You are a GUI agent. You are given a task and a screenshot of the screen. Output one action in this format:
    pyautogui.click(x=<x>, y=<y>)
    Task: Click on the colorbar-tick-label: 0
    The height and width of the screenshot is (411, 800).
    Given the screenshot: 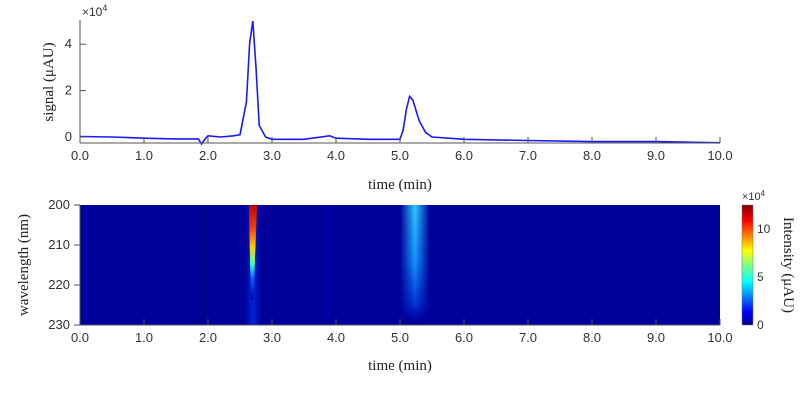 What is the action you would take?
    pyautogui.click(x=760, y=325)
    